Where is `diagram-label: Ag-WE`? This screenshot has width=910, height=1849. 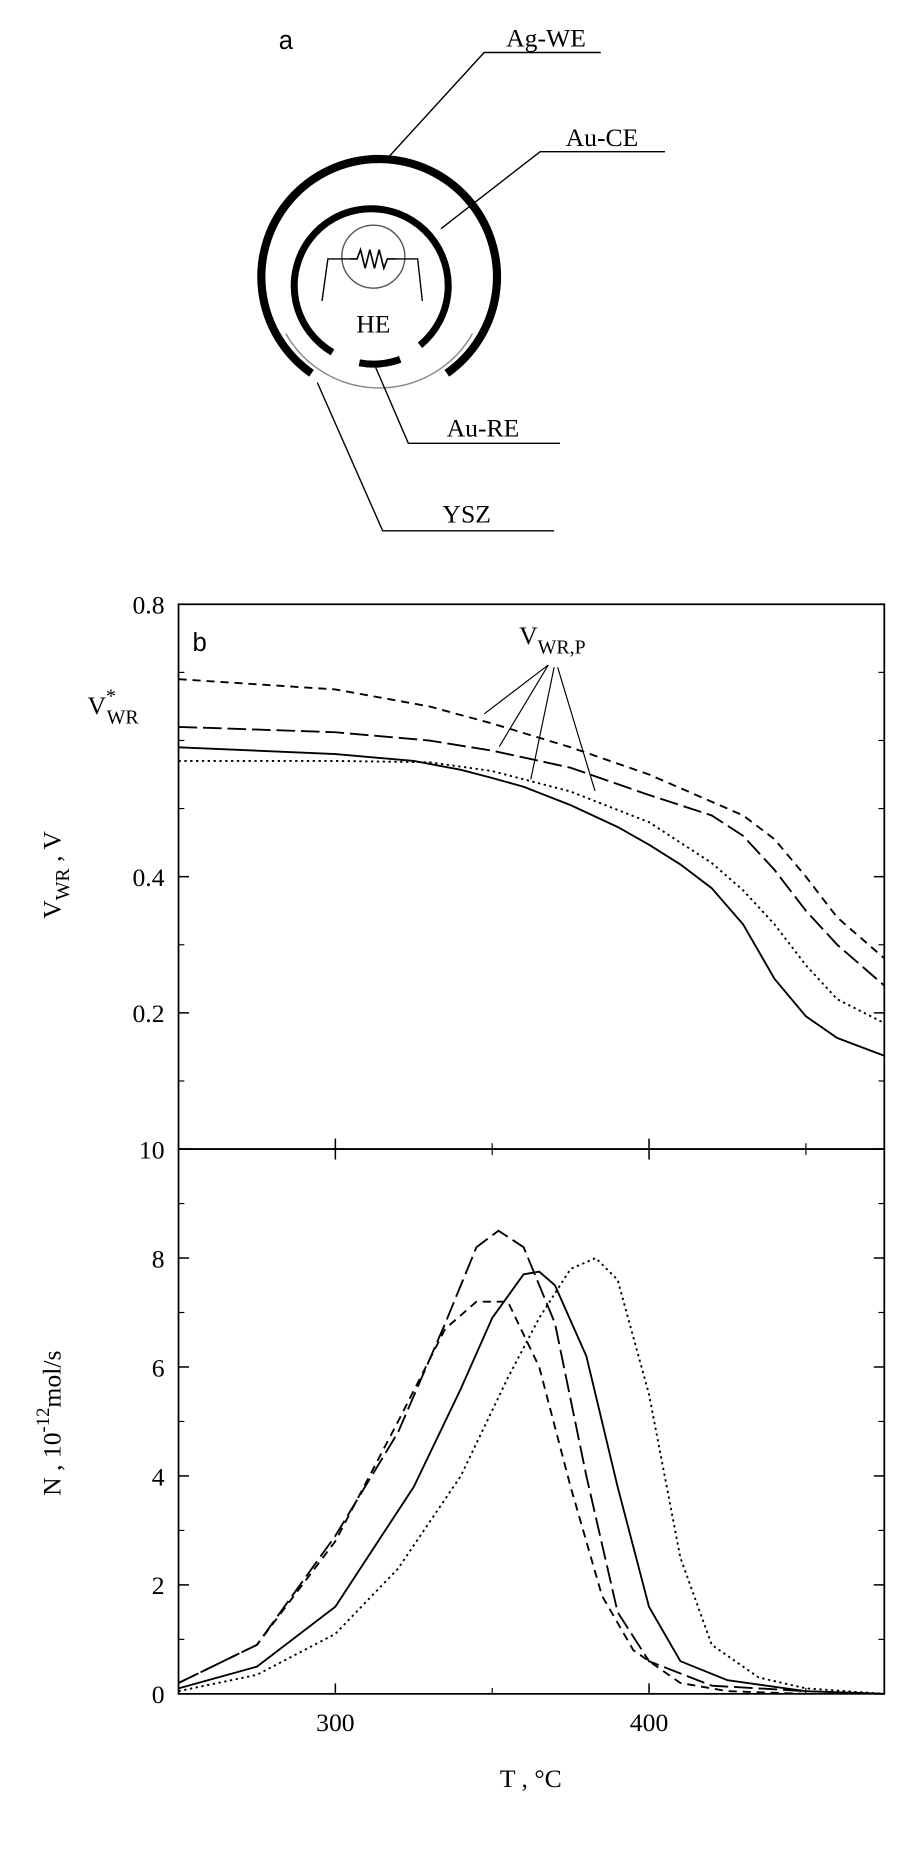 diagram-label: Ag-WE is located at coordinates (546, 38).